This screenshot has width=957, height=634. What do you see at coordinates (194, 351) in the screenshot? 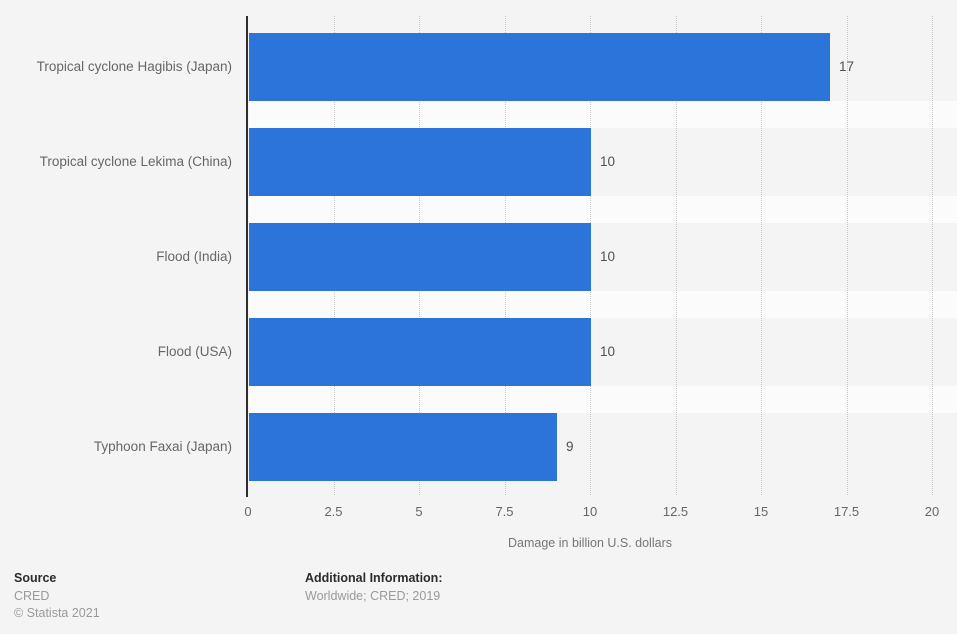
I see `category-label: Flood (USA)` at bounding box center [194, 351].